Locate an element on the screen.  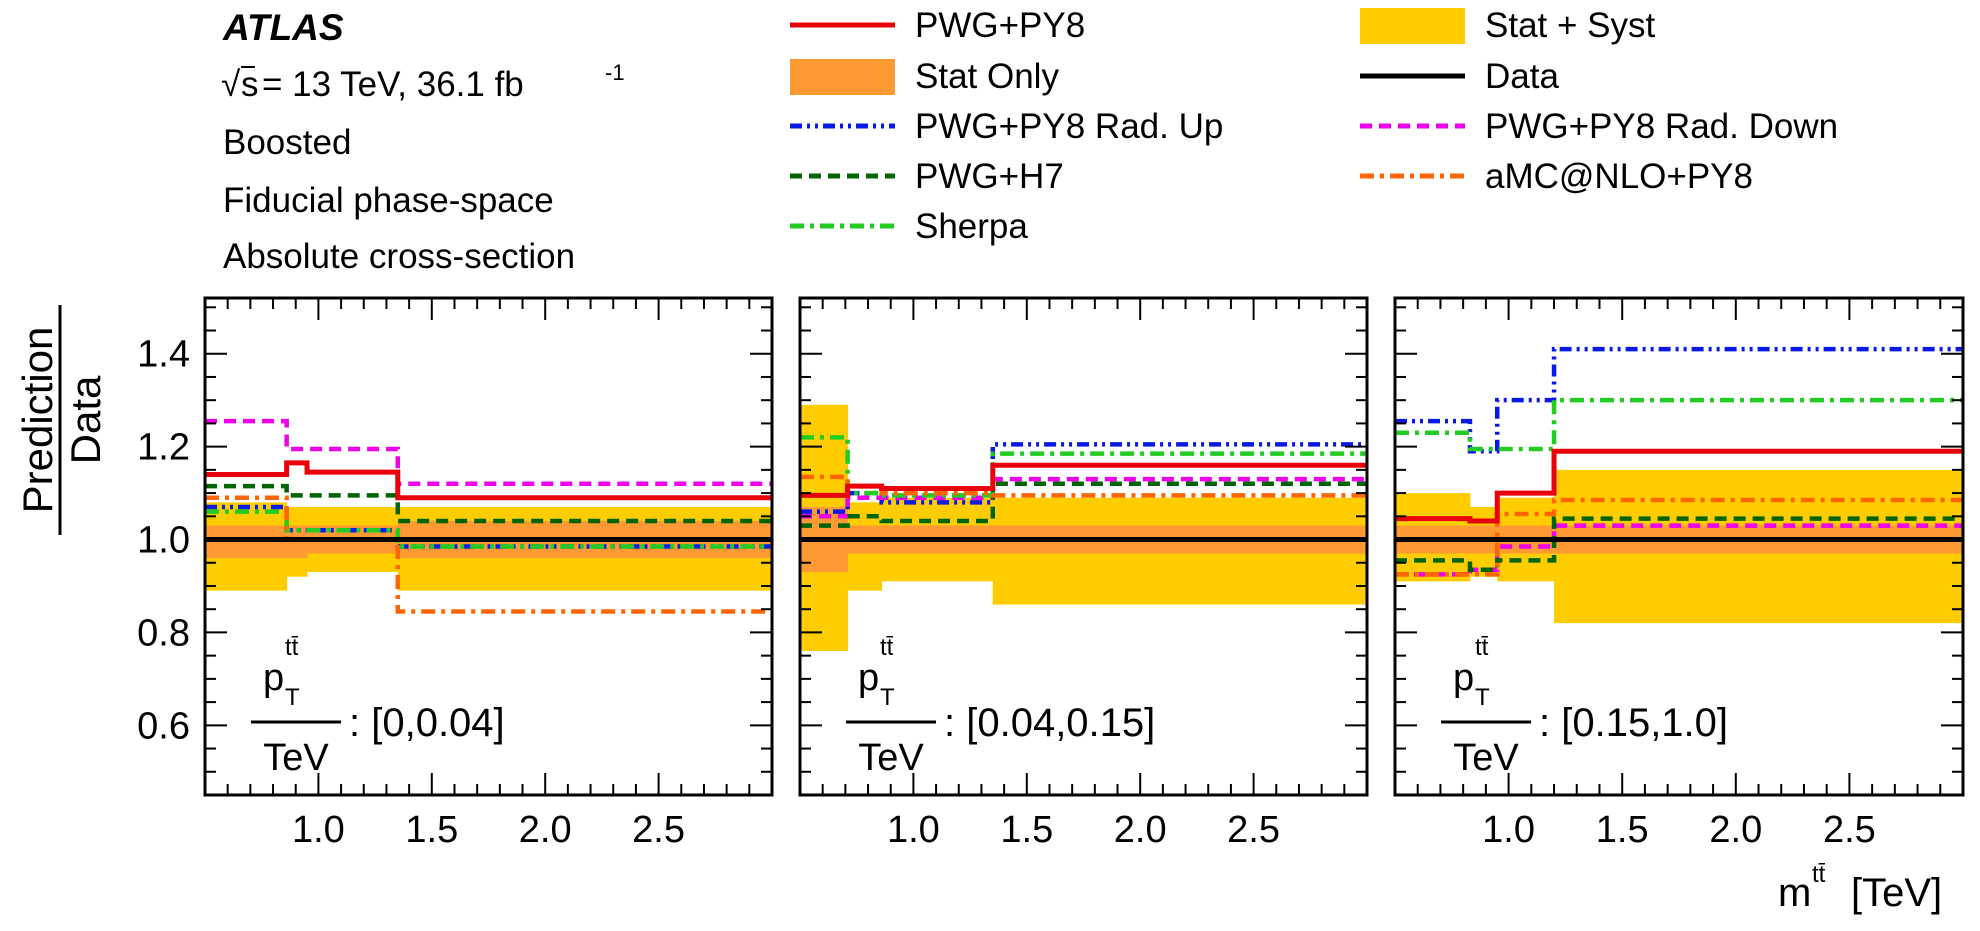
energy-s: s is located at coordinates (250, 84).